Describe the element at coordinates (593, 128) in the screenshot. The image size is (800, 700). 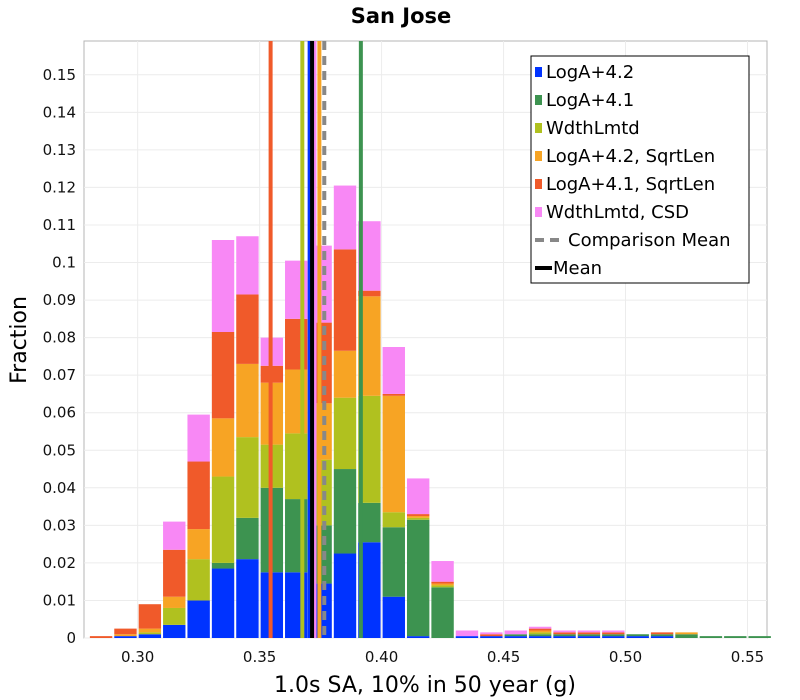
I see `legend-label: WdthLmtd` at that location.